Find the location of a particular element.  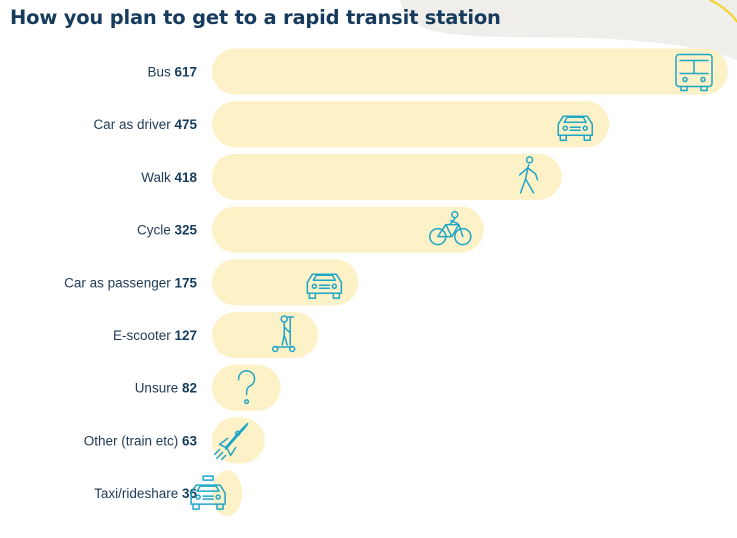

bar-label: Car as driver 475 is located at coordinates (145, 124).